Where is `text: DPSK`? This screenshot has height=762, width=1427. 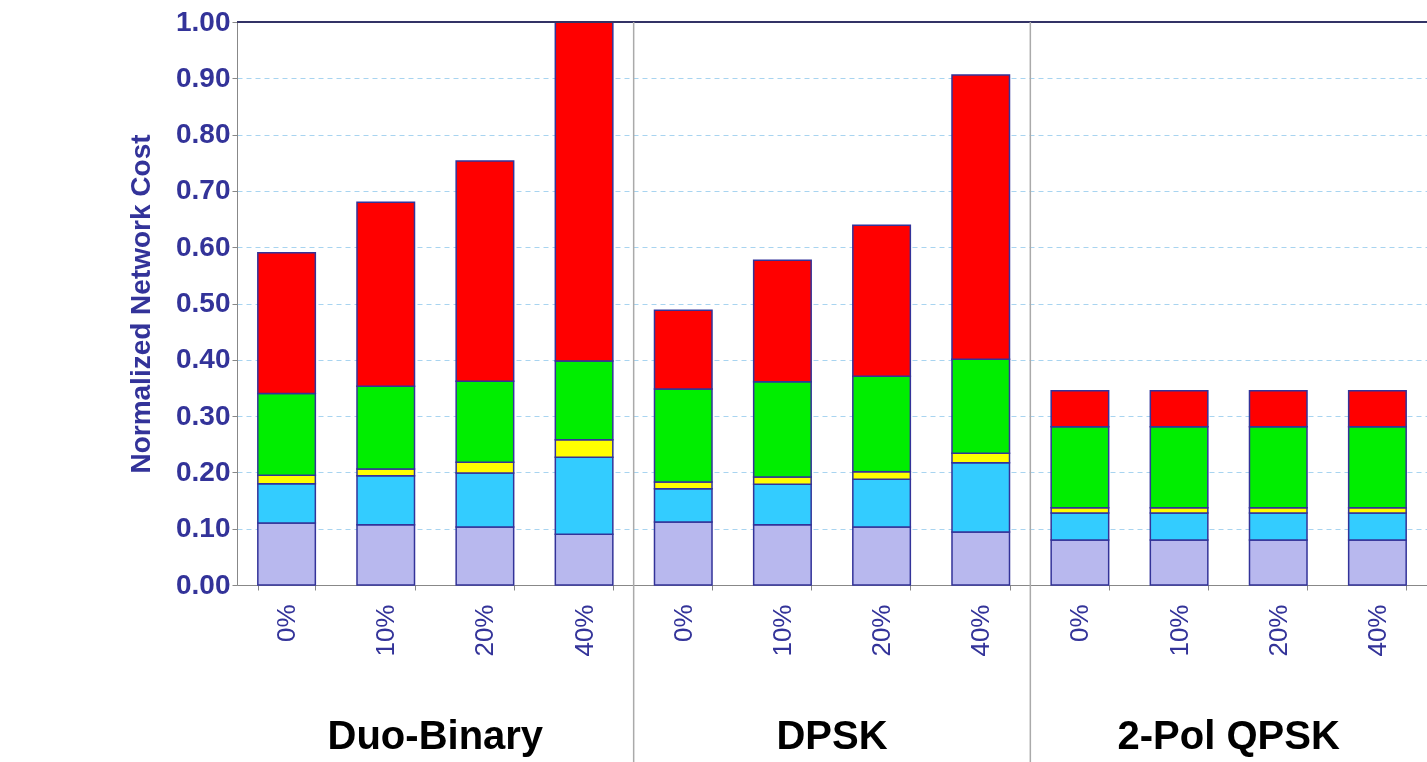 text: DPSK is located at coordinates (832, 735).